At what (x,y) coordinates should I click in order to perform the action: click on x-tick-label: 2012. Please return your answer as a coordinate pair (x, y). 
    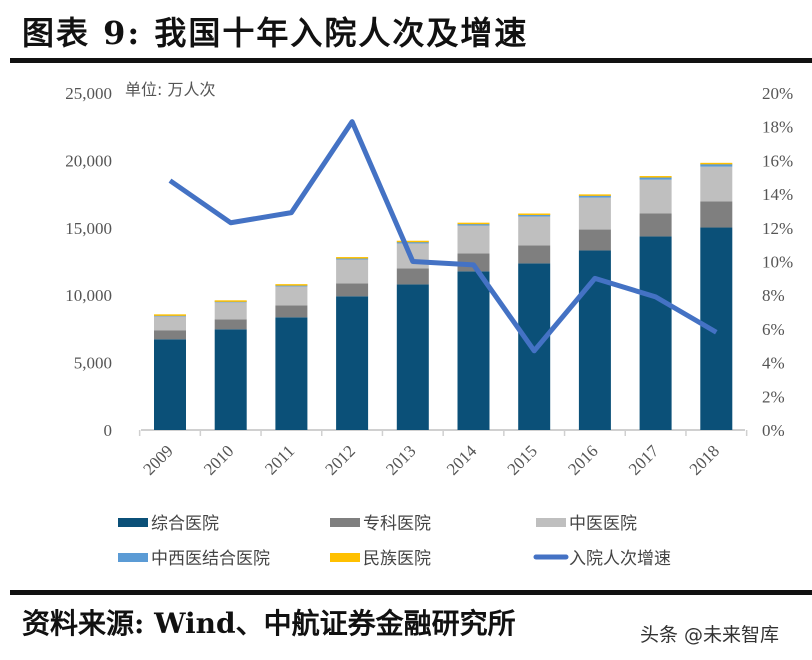
    Looking at the image, I should click on (339, 459).